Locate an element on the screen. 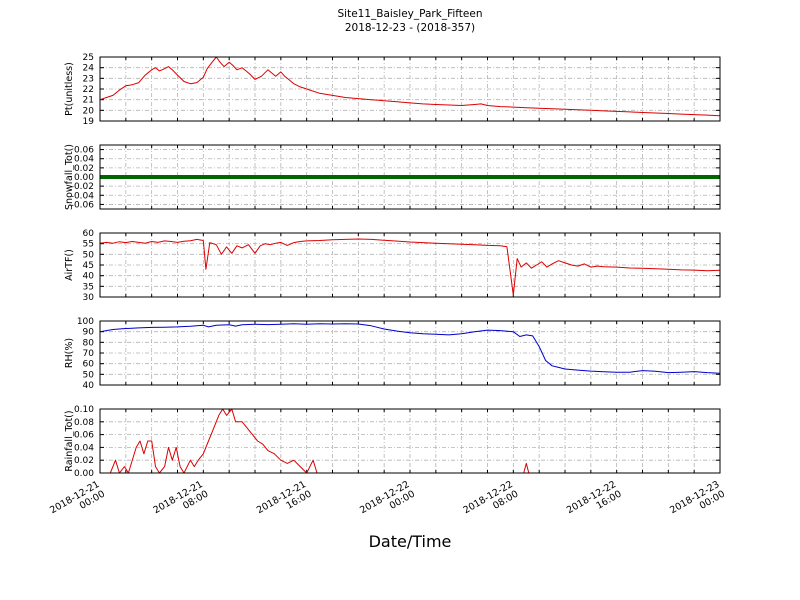 This screenshot has width=800, height=600. y-axis-label: Rainfall_Tot() is located at coordinates (69, 440).